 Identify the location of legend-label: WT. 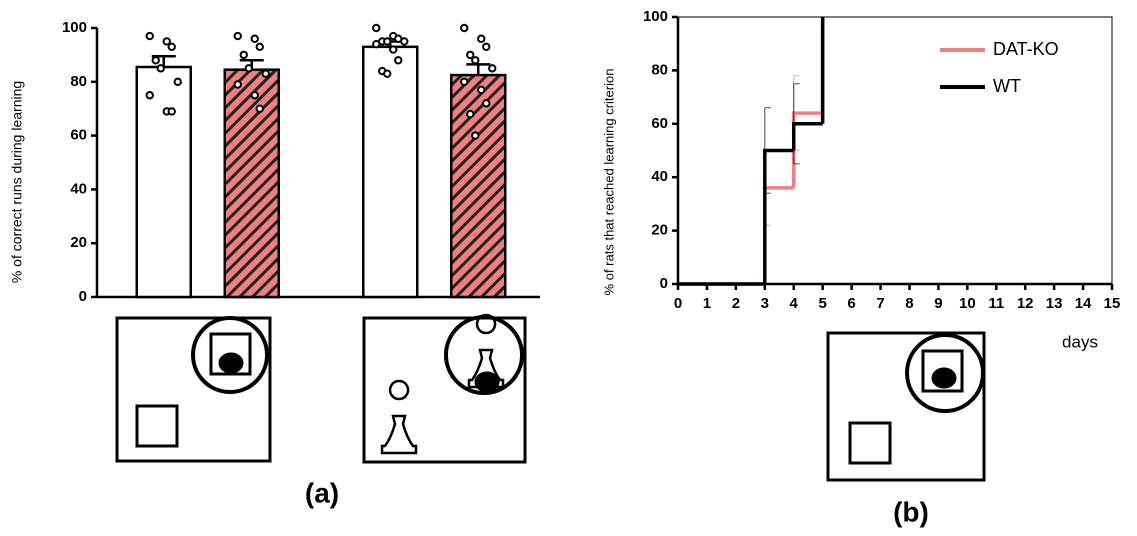
(1007, 86).